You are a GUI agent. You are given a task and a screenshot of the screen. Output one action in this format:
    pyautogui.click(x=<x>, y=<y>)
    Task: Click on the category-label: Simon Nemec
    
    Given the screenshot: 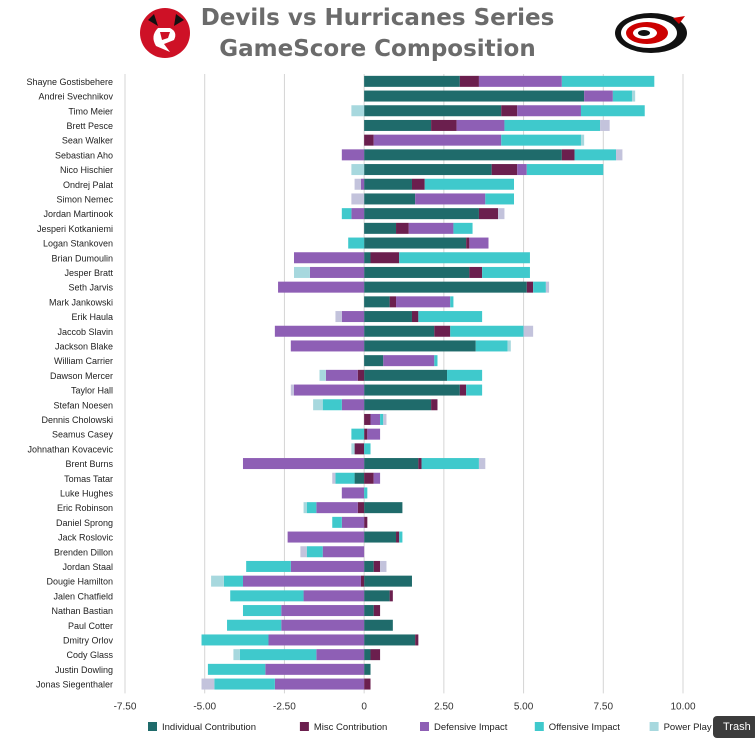 What is the action you would take?
    pyautogui.click(x=84, y=199)
    